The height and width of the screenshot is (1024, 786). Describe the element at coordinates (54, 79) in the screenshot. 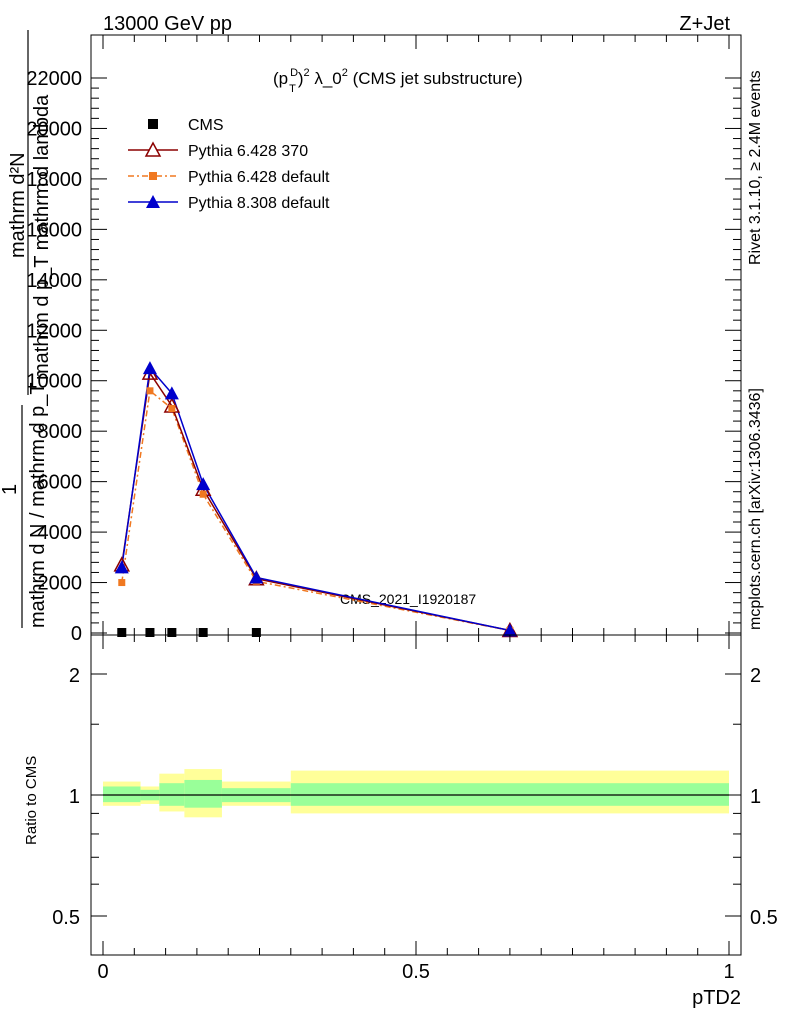

I see `main-y-tick-label: 22000` at that location.